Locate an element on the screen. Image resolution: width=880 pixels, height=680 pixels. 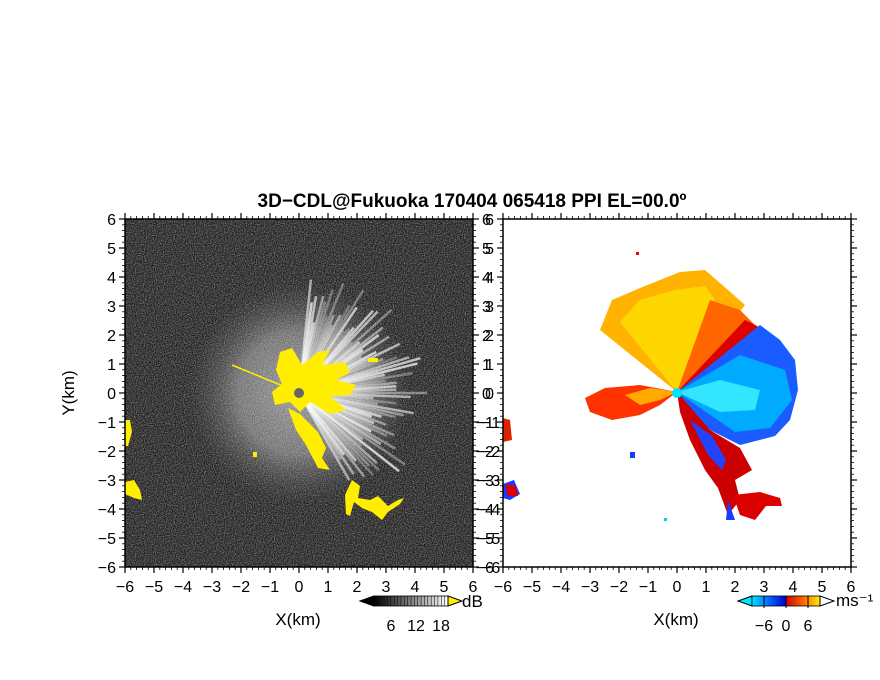
velocity-colorbar-tick: 0 is located at coordinates (786, 626).